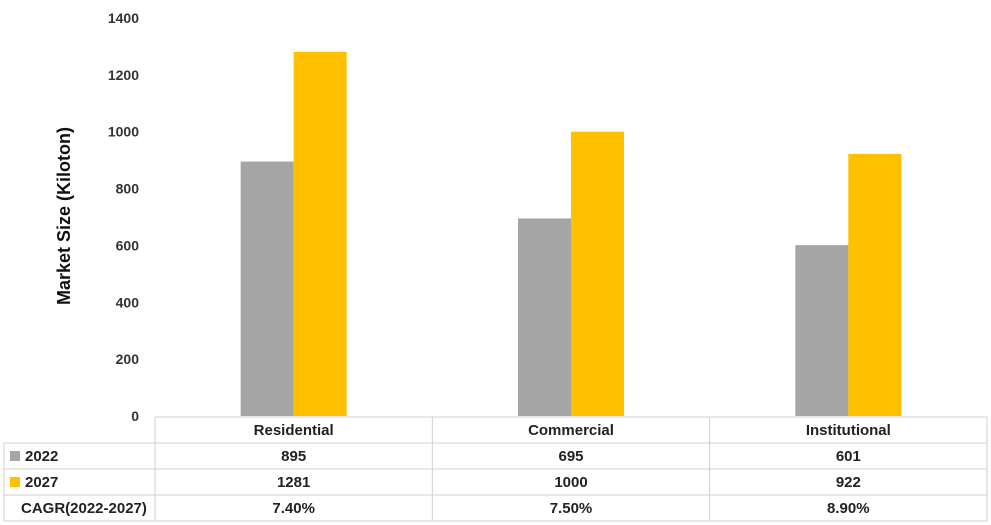 This screenshot has height=525, width=991. I want to click on y-tick-label: 0, so click(135, 416).